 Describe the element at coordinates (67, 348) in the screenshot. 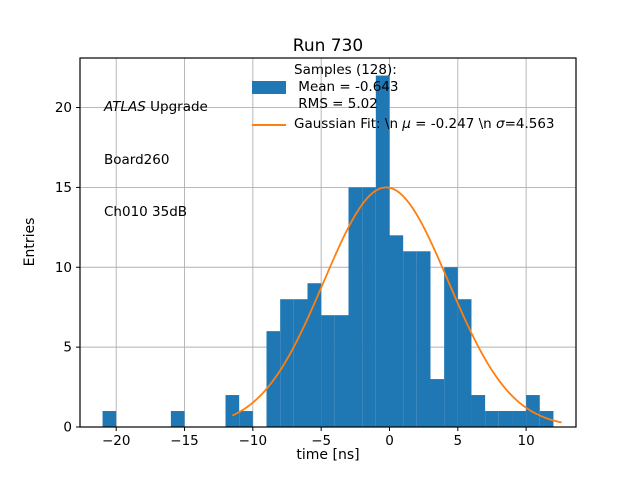

I see `y-tick-label: 5` at that location.